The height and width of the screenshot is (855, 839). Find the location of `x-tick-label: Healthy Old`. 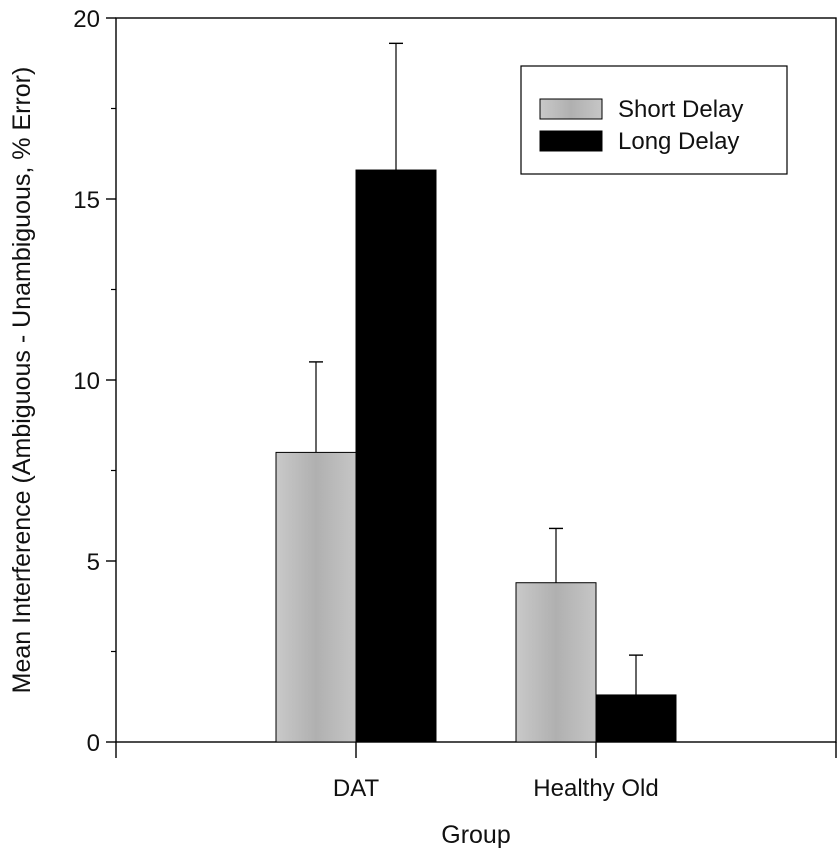

x-tick-label: Healthy Old is located at coordinates (595, 788).